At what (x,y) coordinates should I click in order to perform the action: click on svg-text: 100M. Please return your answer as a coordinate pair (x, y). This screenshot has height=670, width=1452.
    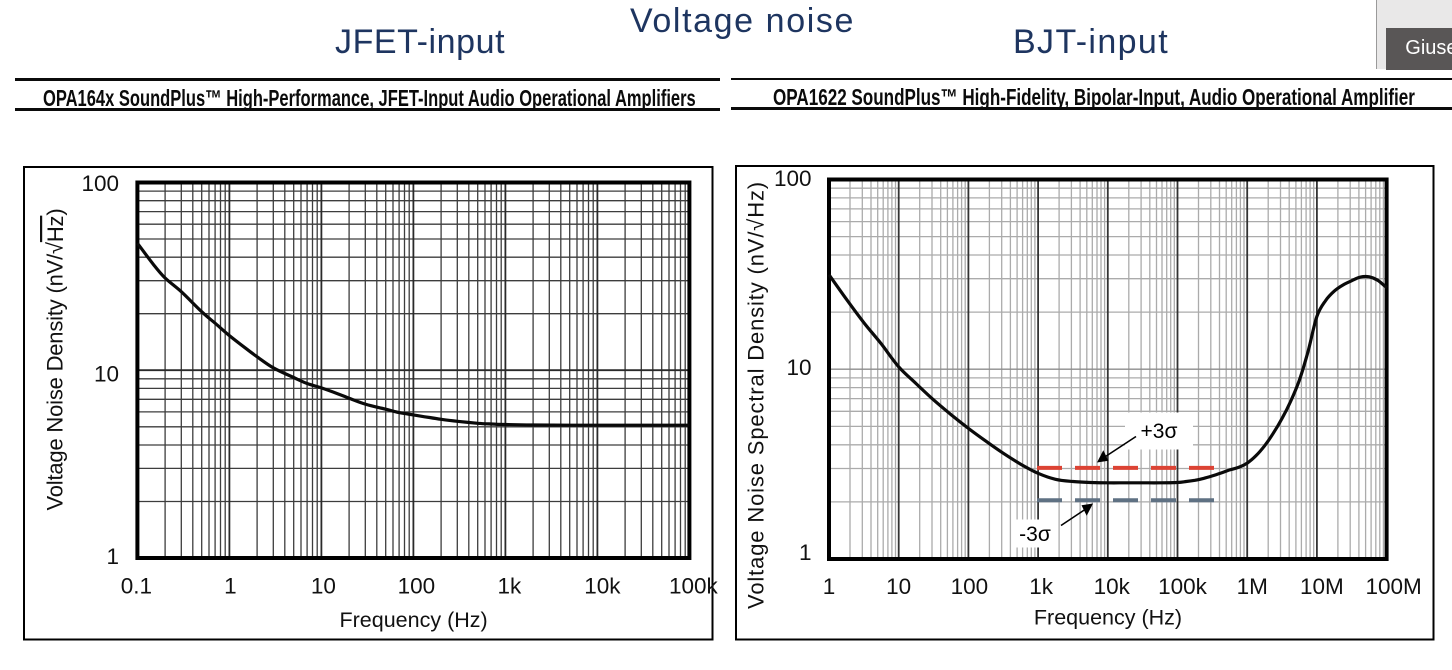
    Looking at the image, I should click on (1393, 586).